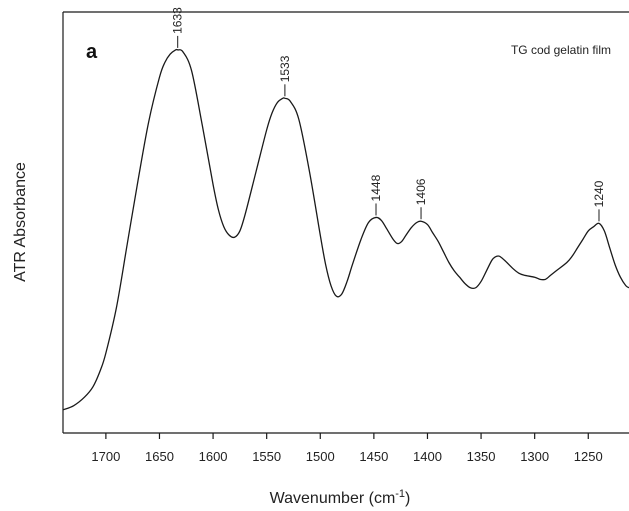 Image resolution: width=629 pixels, height=511 pixels. Describe the element at coordinates (534, 456) in the screenshot. I see `x-tick-label: 1300` at that location.